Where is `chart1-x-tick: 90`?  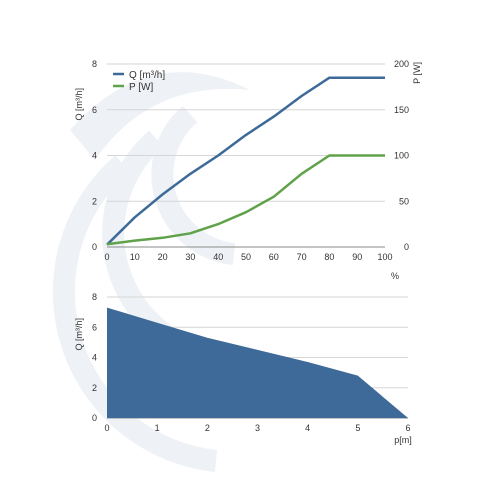
chart1-x-tick: 90 is located at coordinates (357, 257).